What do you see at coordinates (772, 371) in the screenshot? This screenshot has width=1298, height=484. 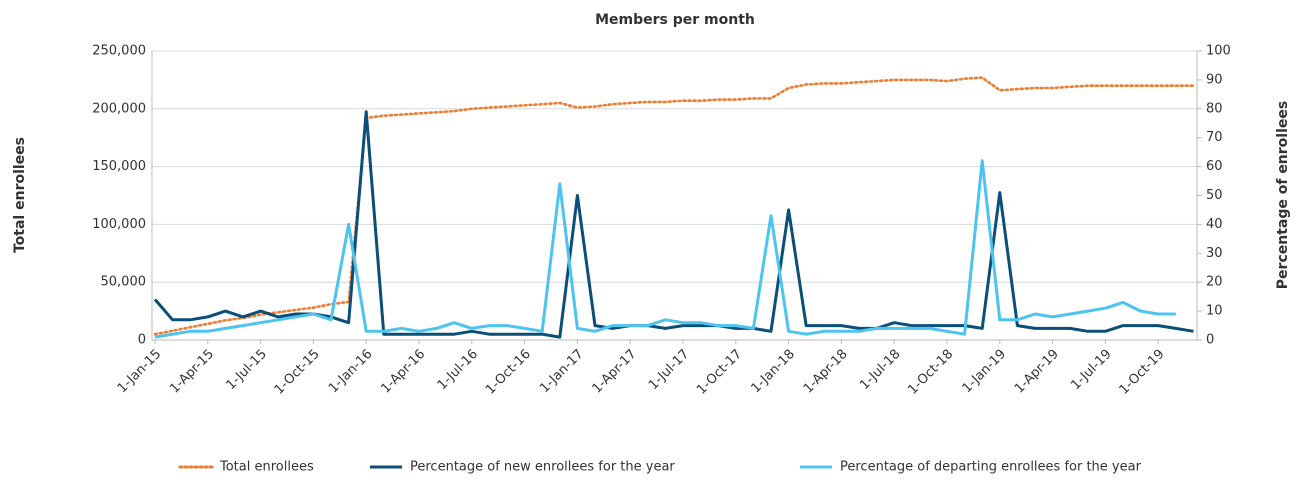 I see `x-tick-label: 1-Jan-18` at bounding box center [772, 371].